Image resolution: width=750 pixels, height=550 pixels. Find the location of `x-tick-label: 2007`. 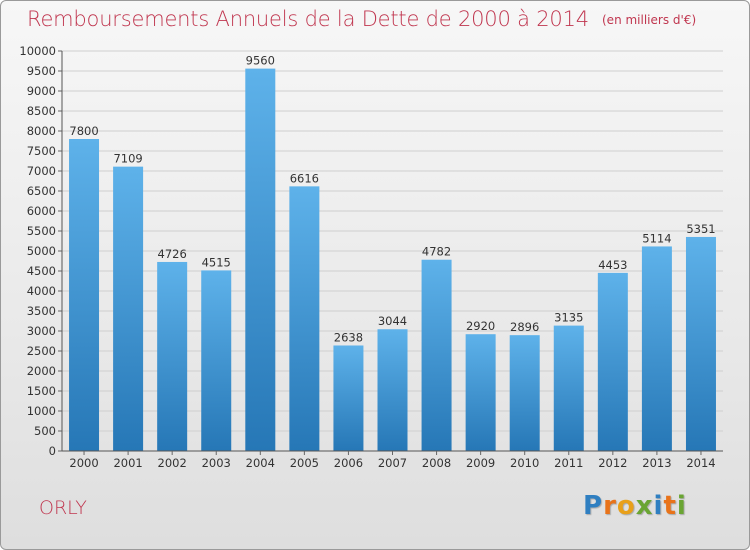

x-tick-label: 2007 is located at coordinates (392, 463).